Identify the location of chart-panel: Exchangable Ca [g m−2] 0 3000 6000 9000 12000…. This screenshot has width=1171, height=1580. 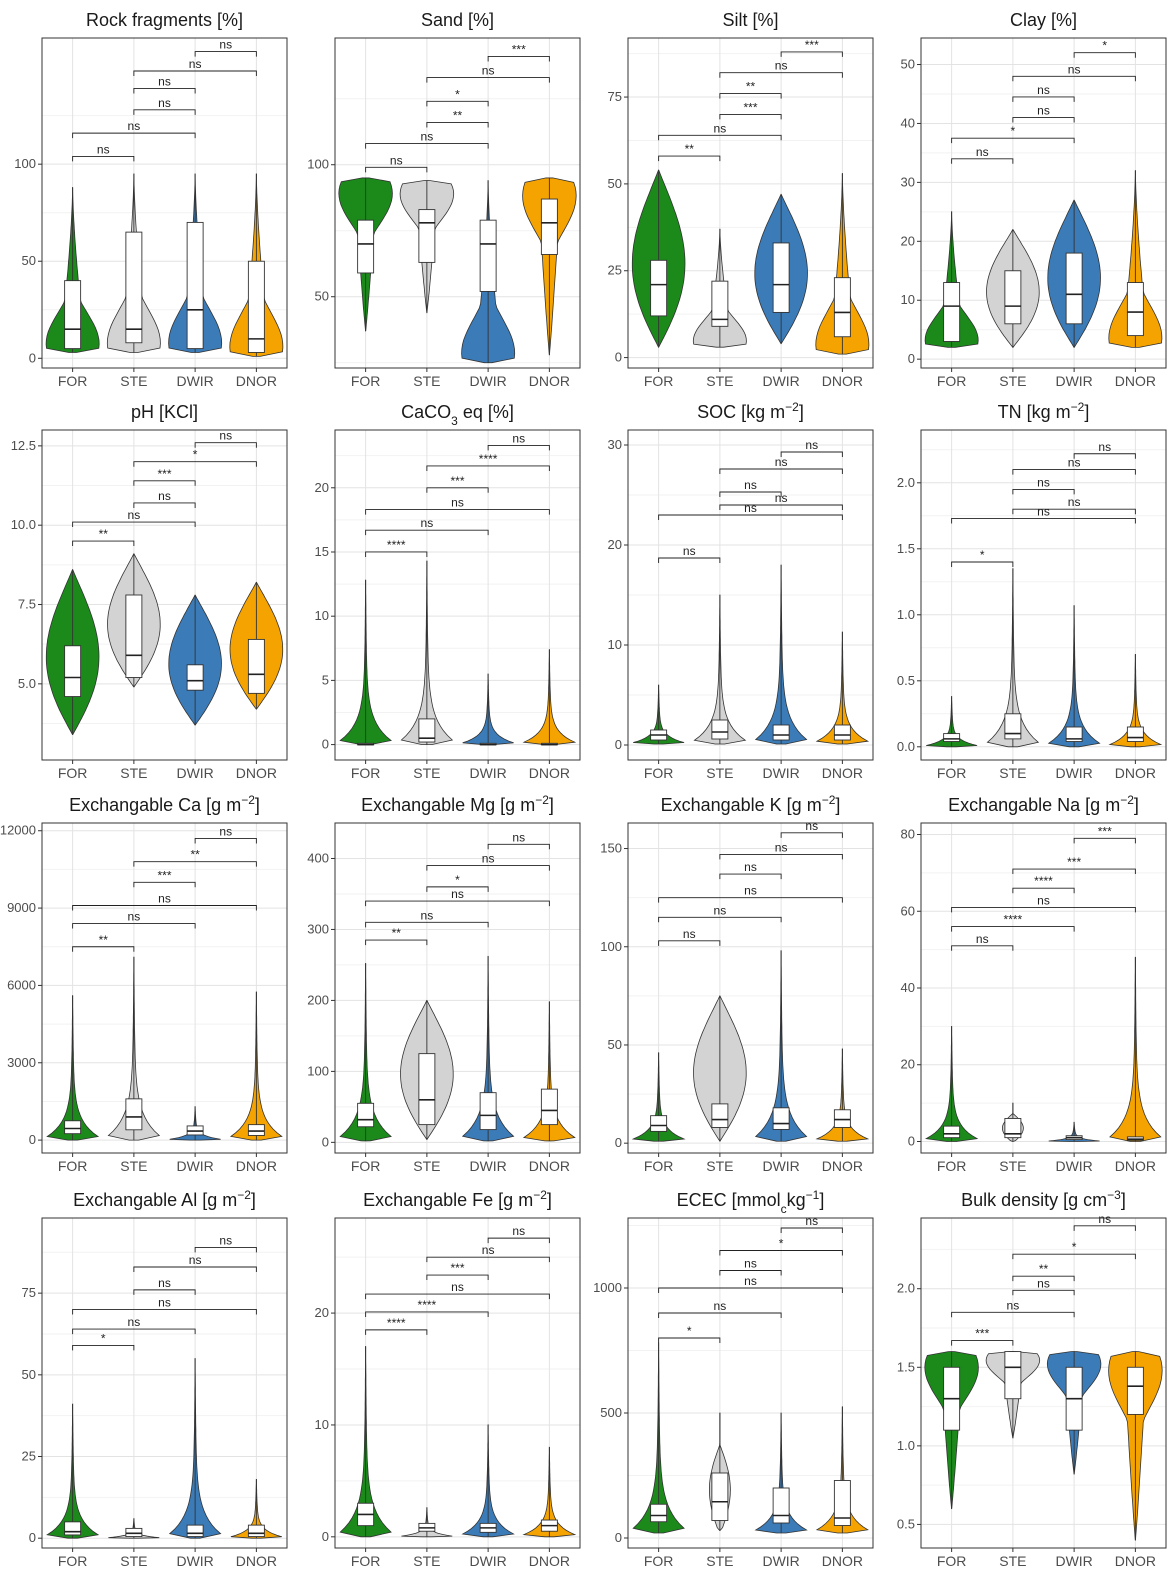
(146, 981).